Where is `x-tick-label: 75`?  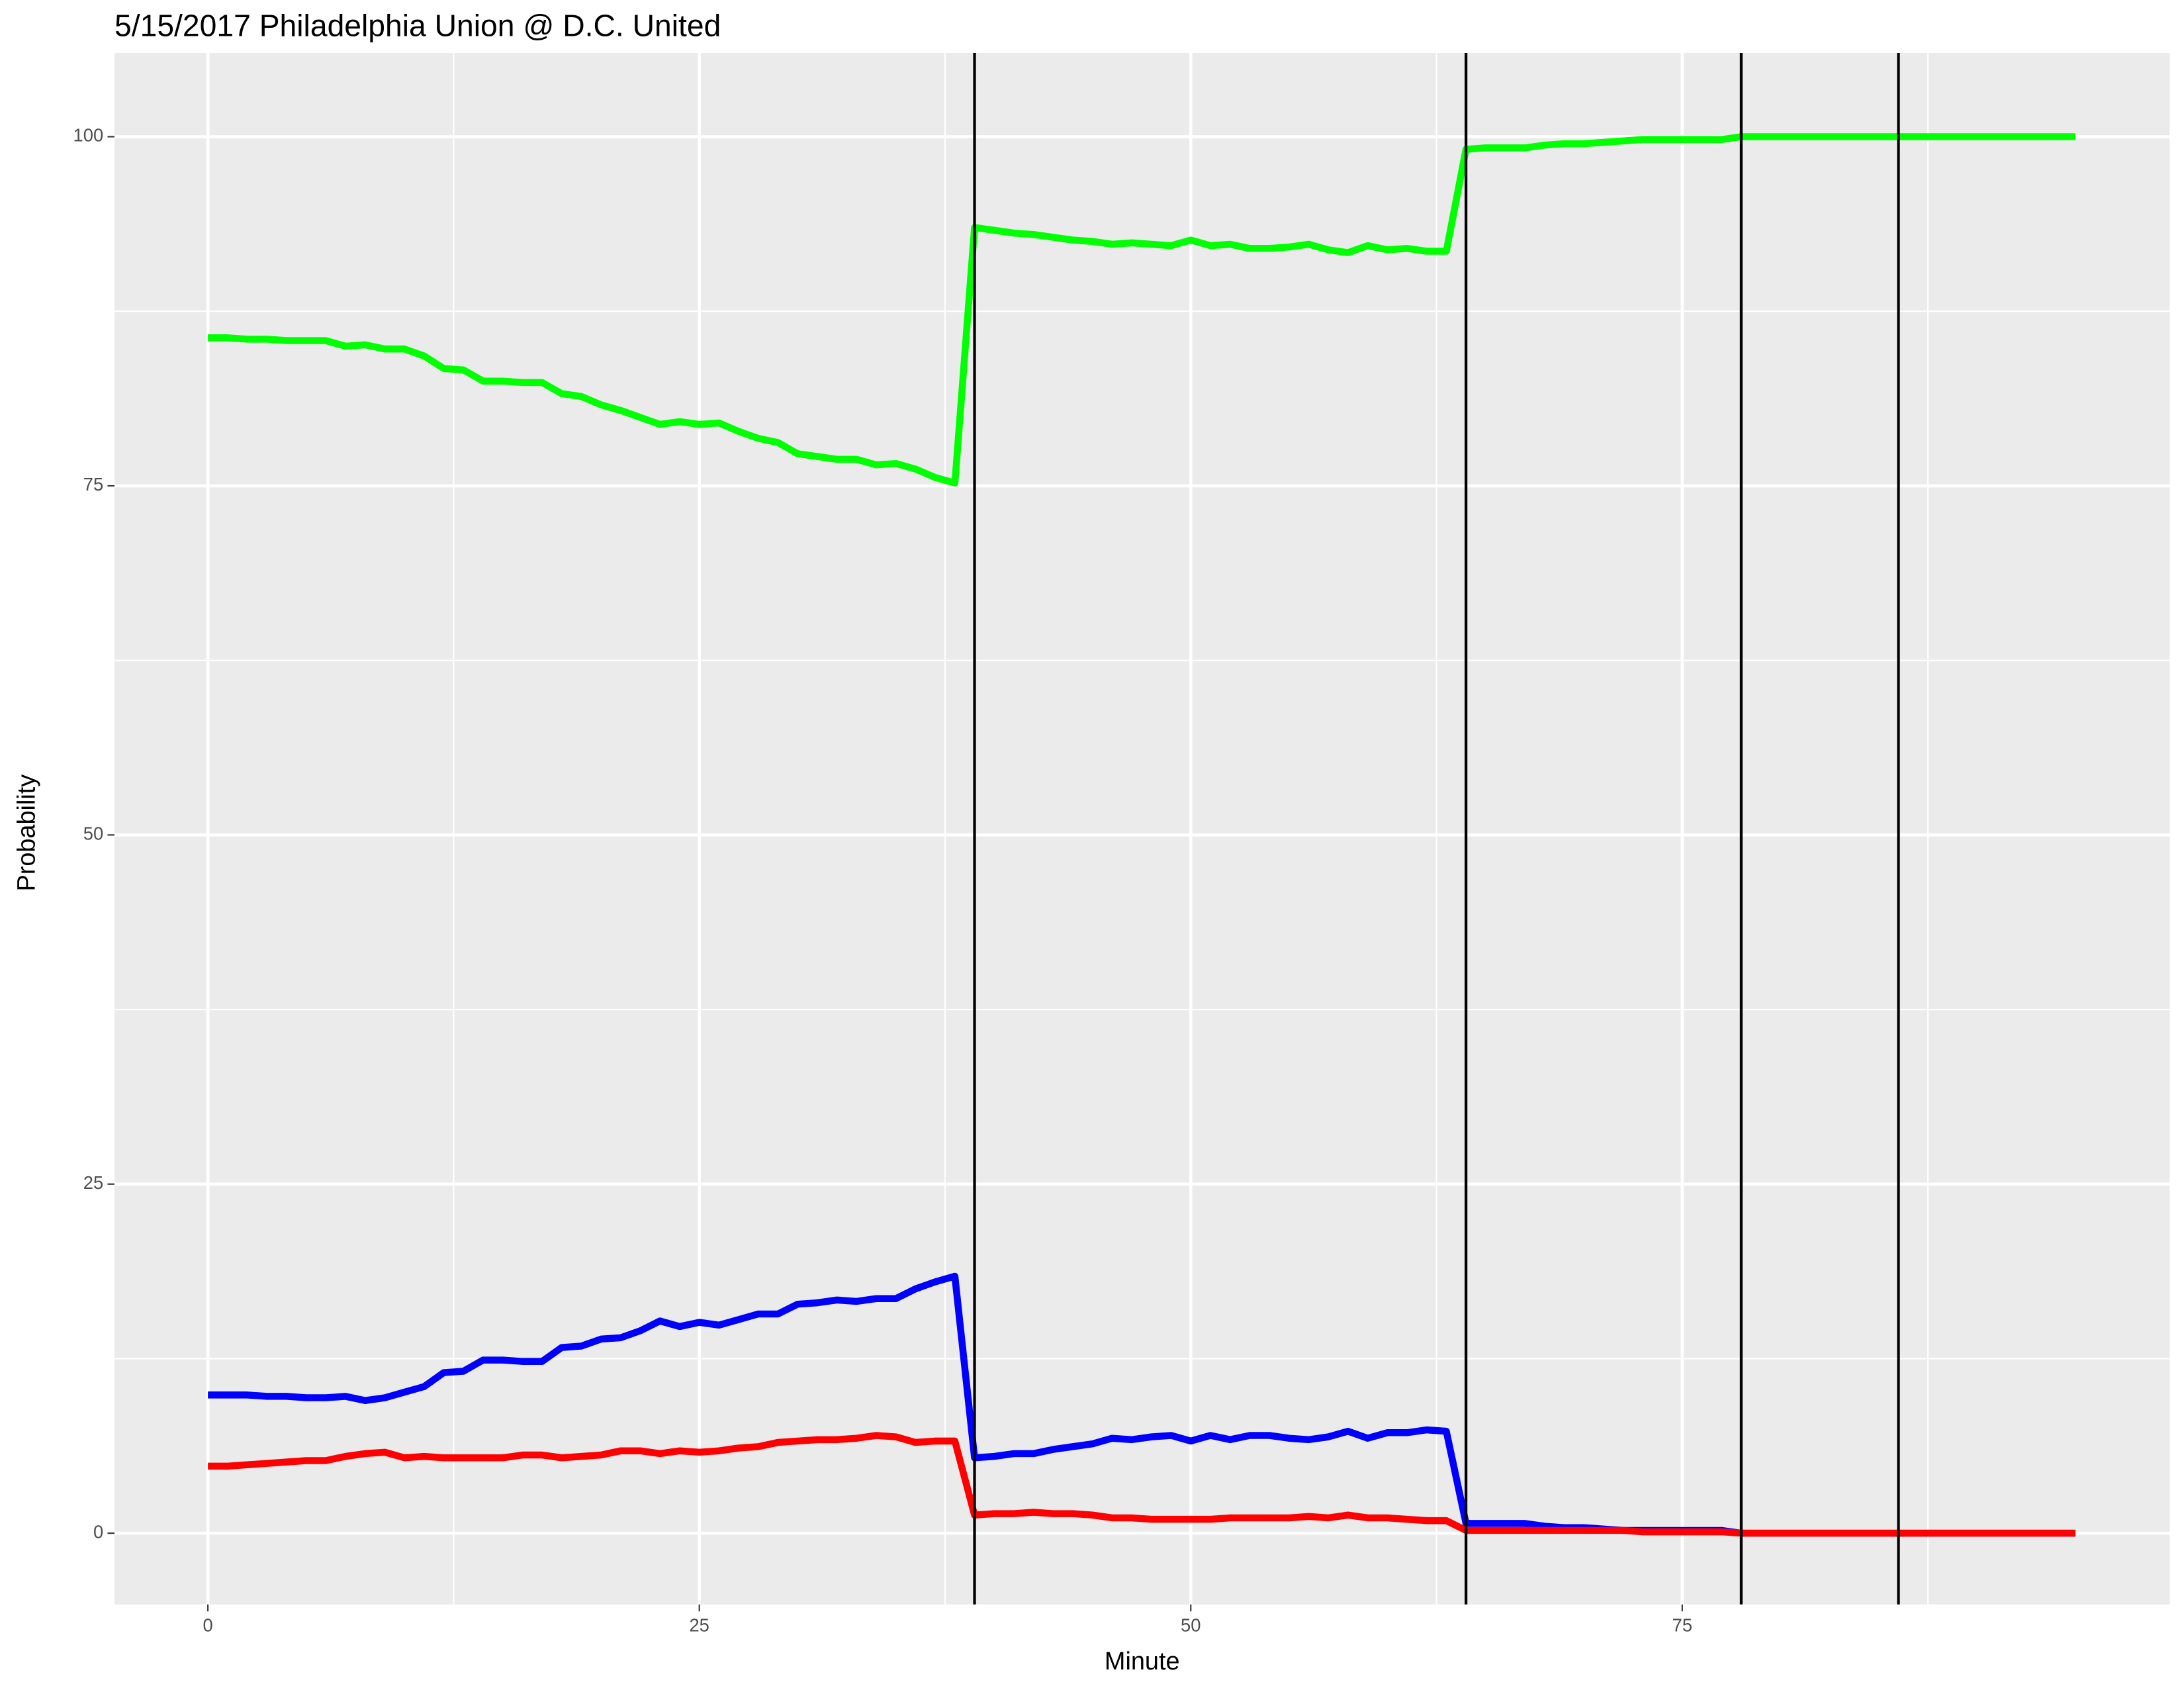 x-tick-label: 75 is located at coordinates (1682, 1625).